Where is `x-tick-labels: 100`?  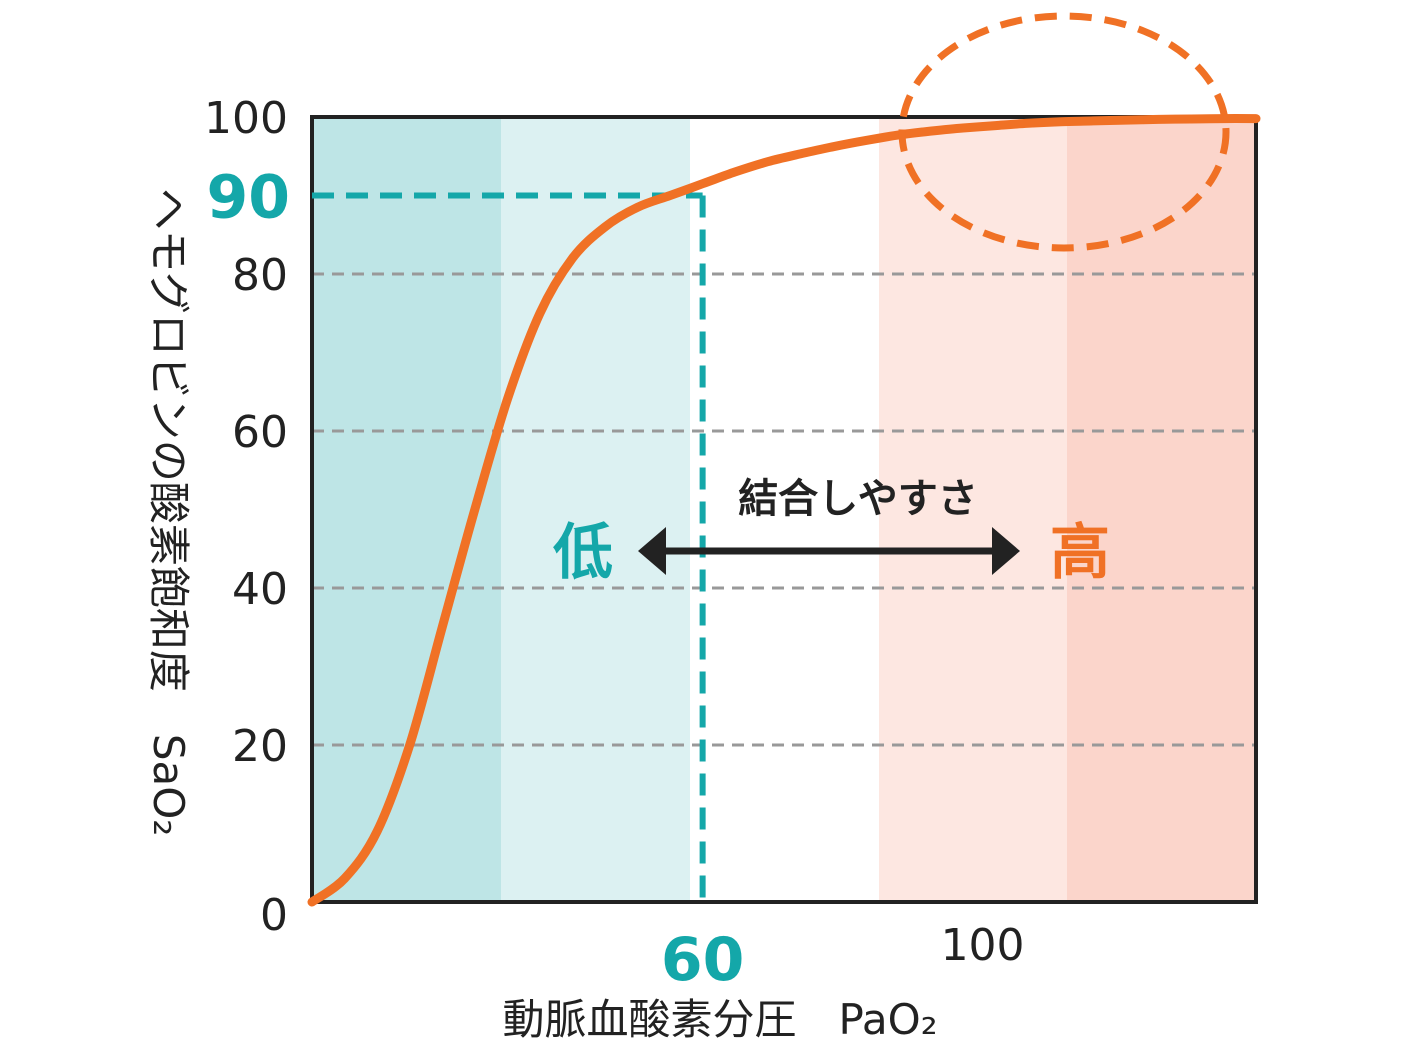 x-tick-labels: 100 is located at coordinates (983, 945).